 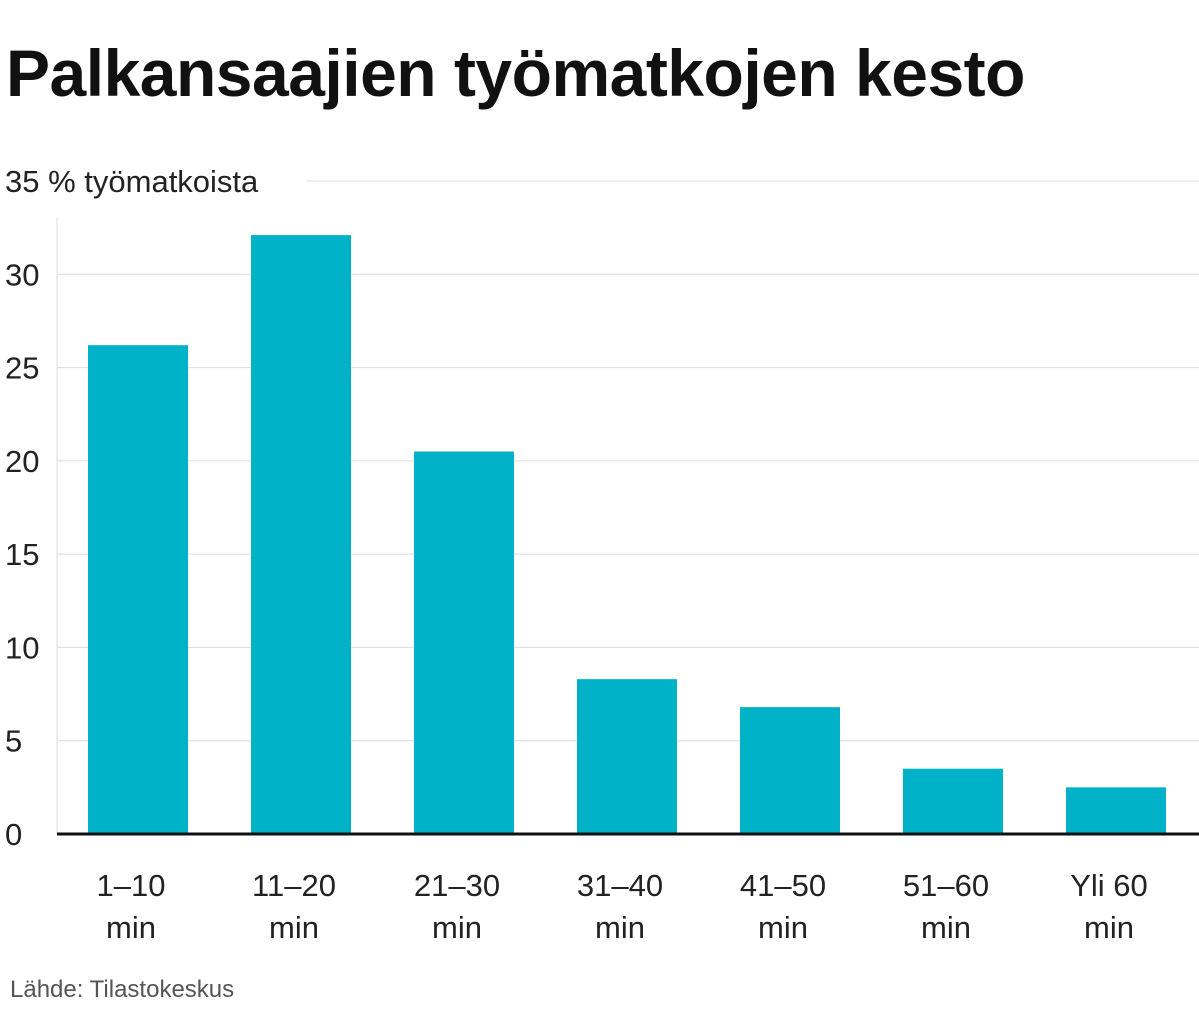 What do you see at coordinates (294, 885) in the screenshot?
I see `x-tick-label: 11–20` at bounding box center [294, 885].